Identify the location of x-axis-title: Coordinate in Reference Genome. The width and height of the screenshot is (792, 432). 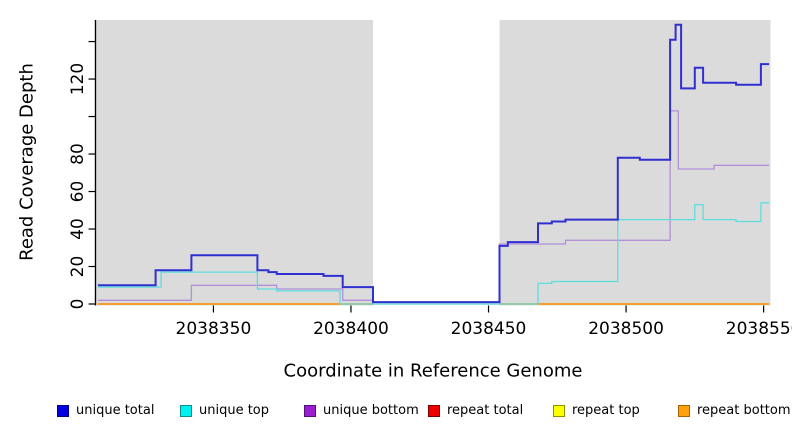
(433, 371).